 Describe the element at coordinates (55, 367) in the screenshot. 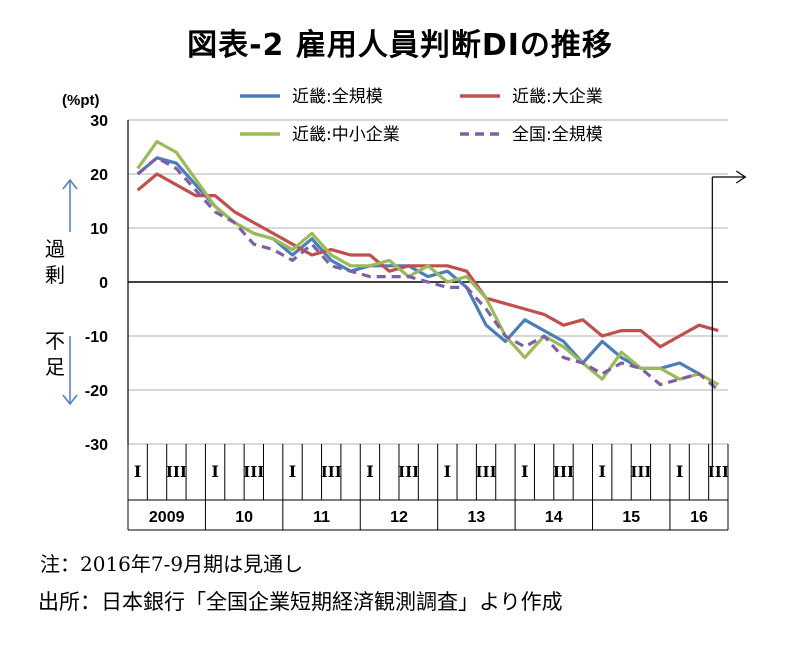

I see `shortage-label: 足` at that location.